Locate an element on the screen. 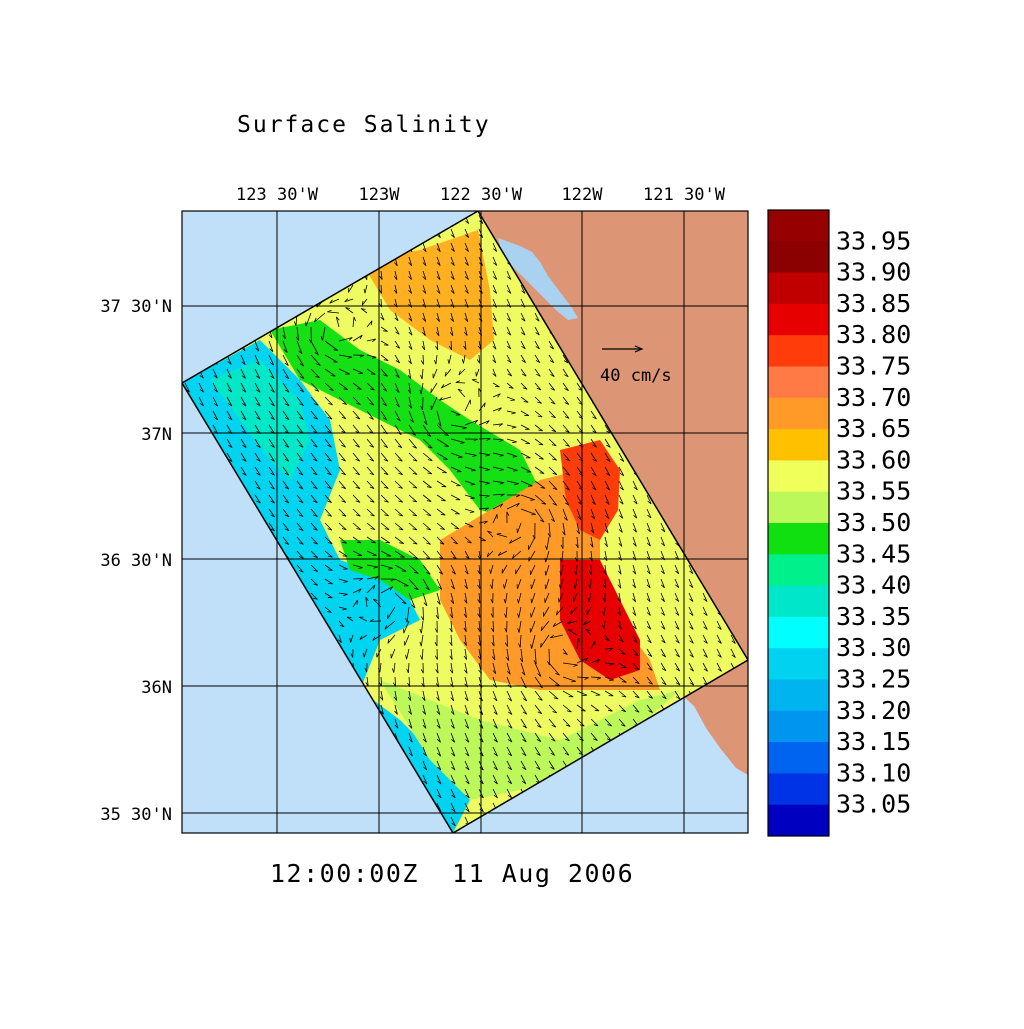  lat-label-37n: 37N is located at coordinates (156, 435).